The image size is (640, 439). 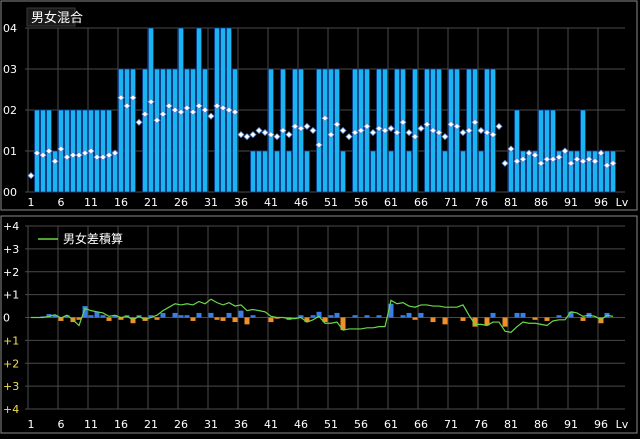 What do you see at coordinates (211, 424) in the screenshot?
I see `bottom-x-tick-label: 31` at bounding box center [211, 424].